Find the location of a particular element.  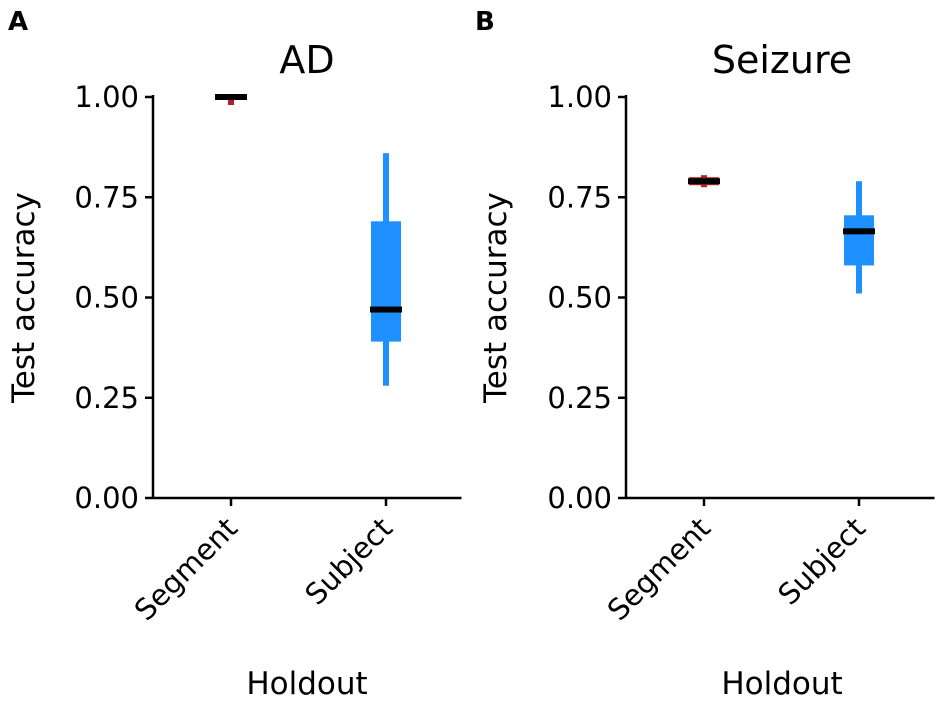

chart-title: AD is located at coordinates (306, 60).